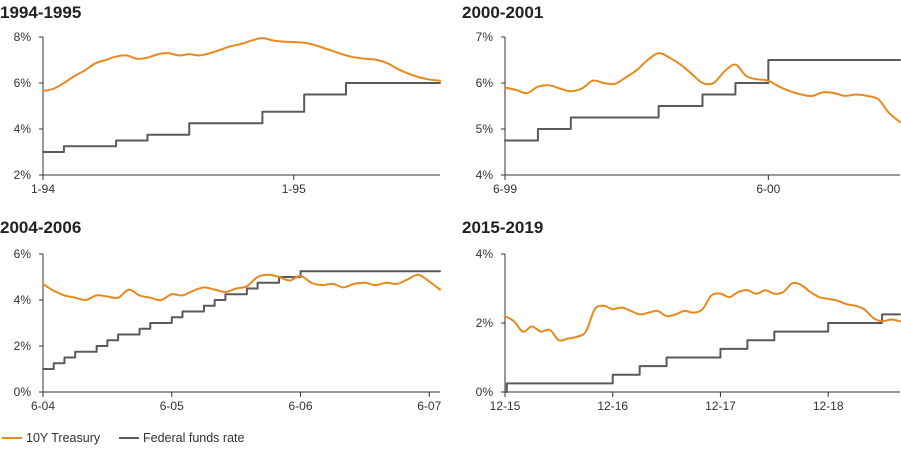  What do you see at coordinates (123, 438) in the screenshot?
I see `legend: 10Y Treasury Federal funds rate` at bounding box center [123, 438].